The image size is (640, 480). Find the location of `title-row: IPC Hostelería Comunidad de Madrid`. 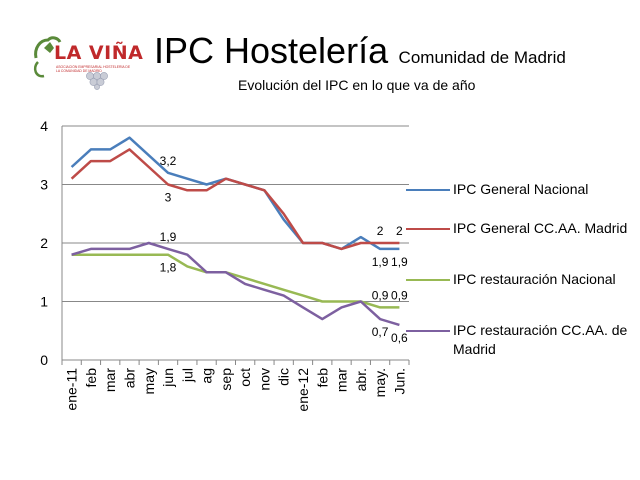

title-row: IPC Hostelería Comunidad de Madrid is located at coordinates (360, 51).